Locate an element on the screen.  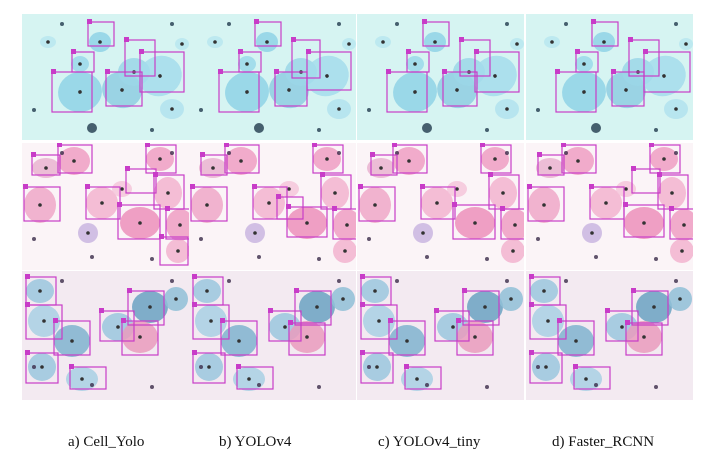
caption-faster-rcnn: d) Faster_RCNN is located at coordinates (603, 442).